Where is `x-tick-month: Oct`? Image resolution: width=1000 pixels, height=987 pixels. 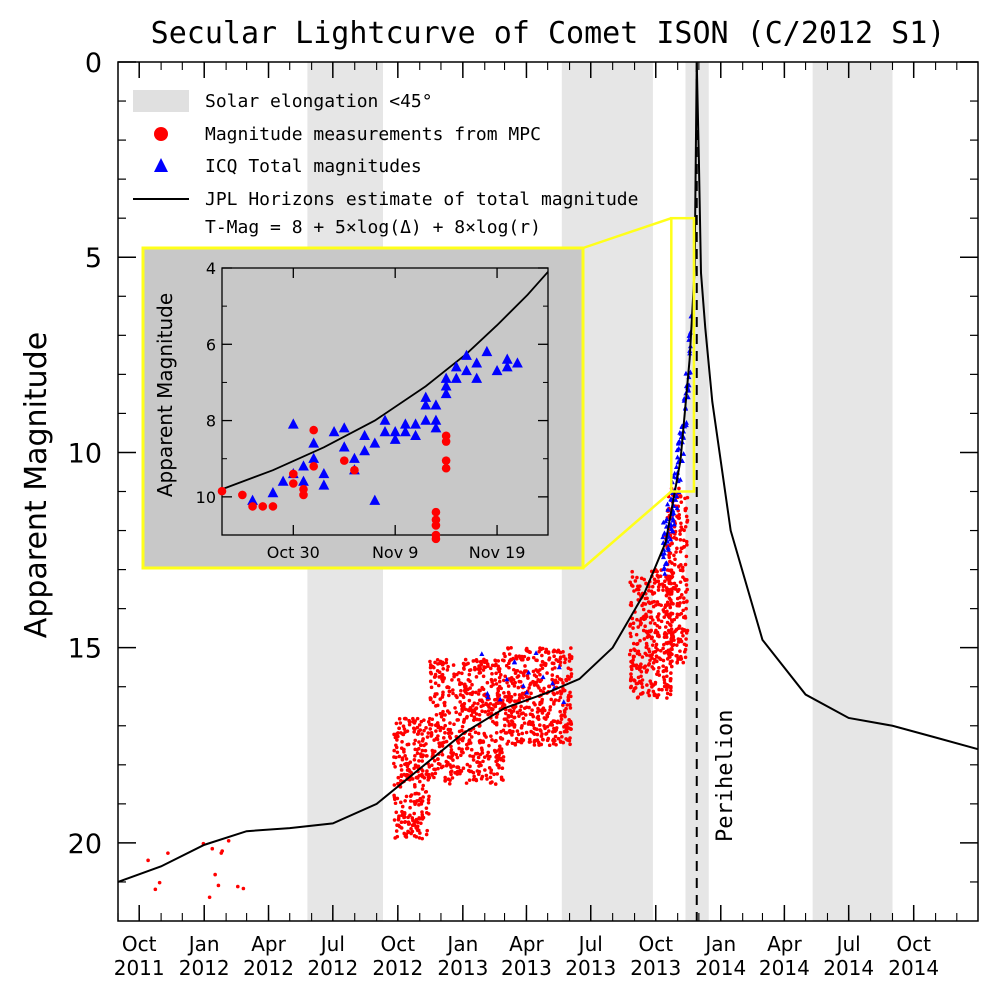
x-tick-month: Oct is located at coordinates (398, 944).